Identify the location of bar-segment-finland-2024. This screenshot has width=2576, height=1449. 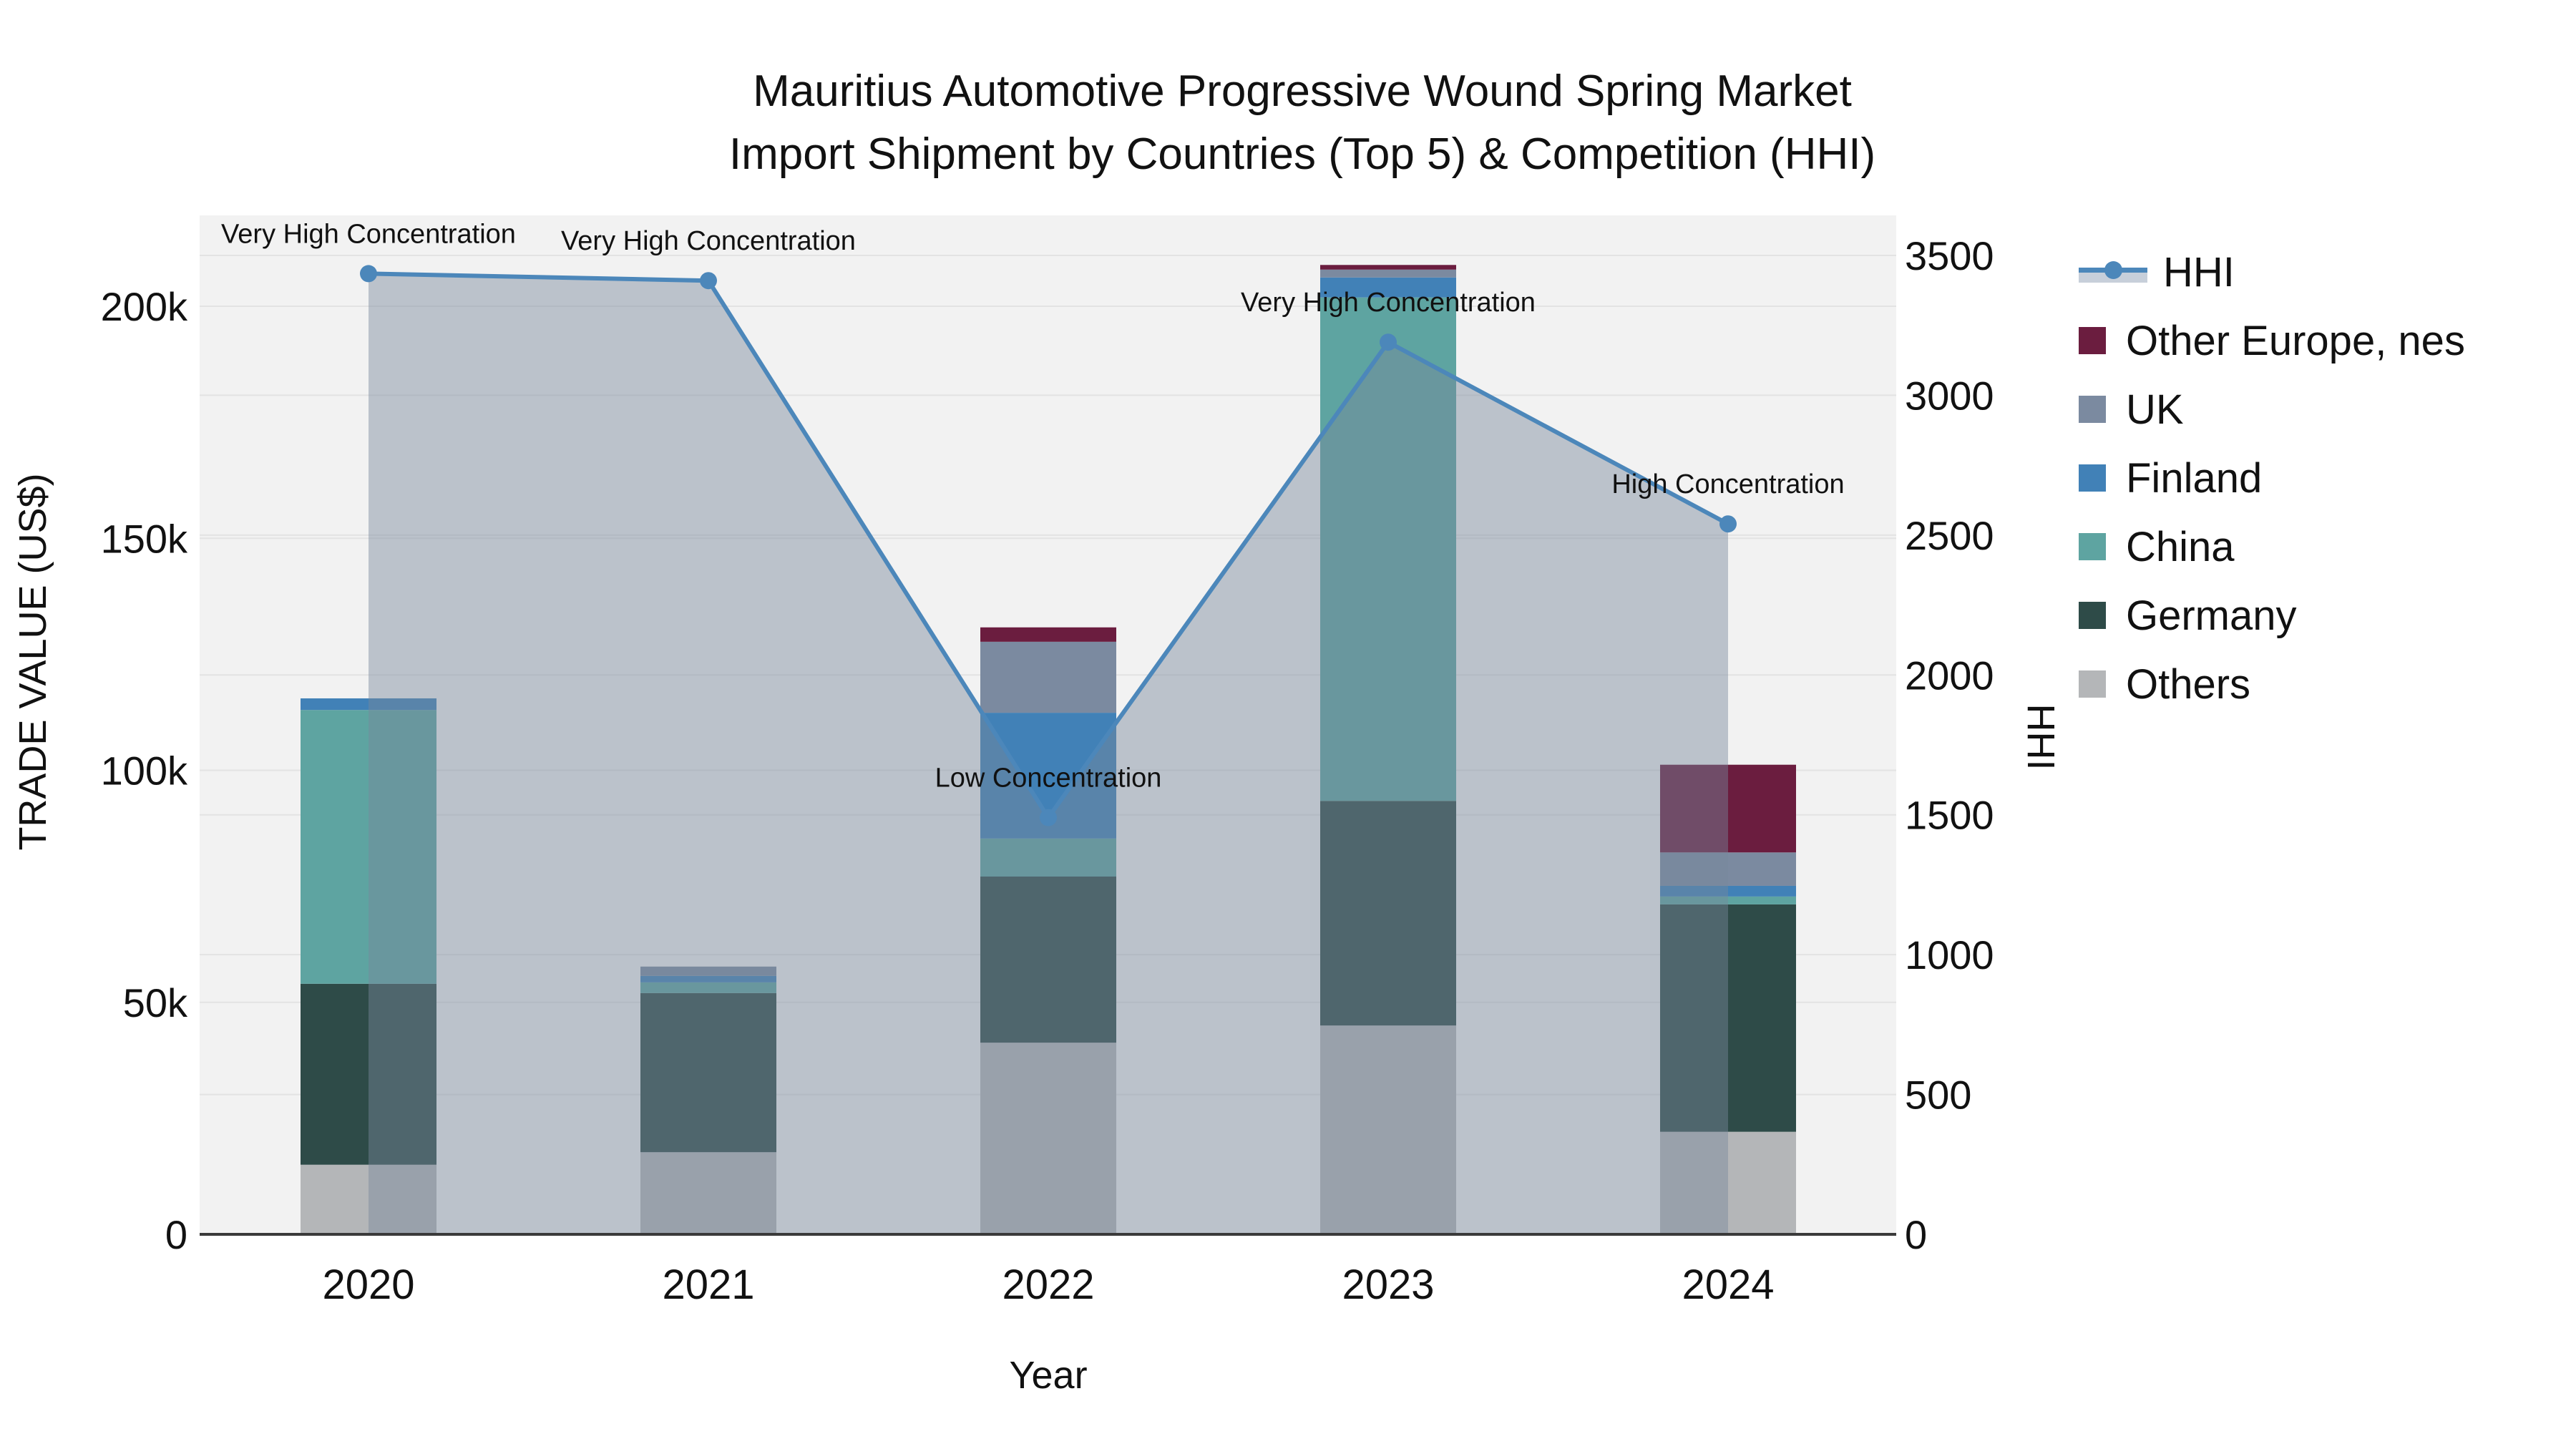
(1728, 891).